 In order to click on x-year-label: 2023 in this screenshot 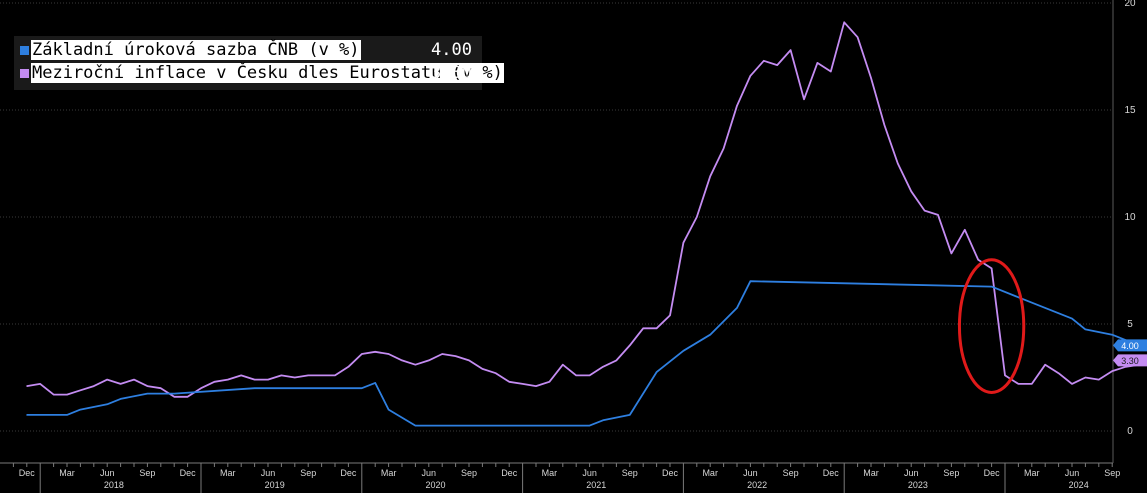, I will do `click(918, 485)`.